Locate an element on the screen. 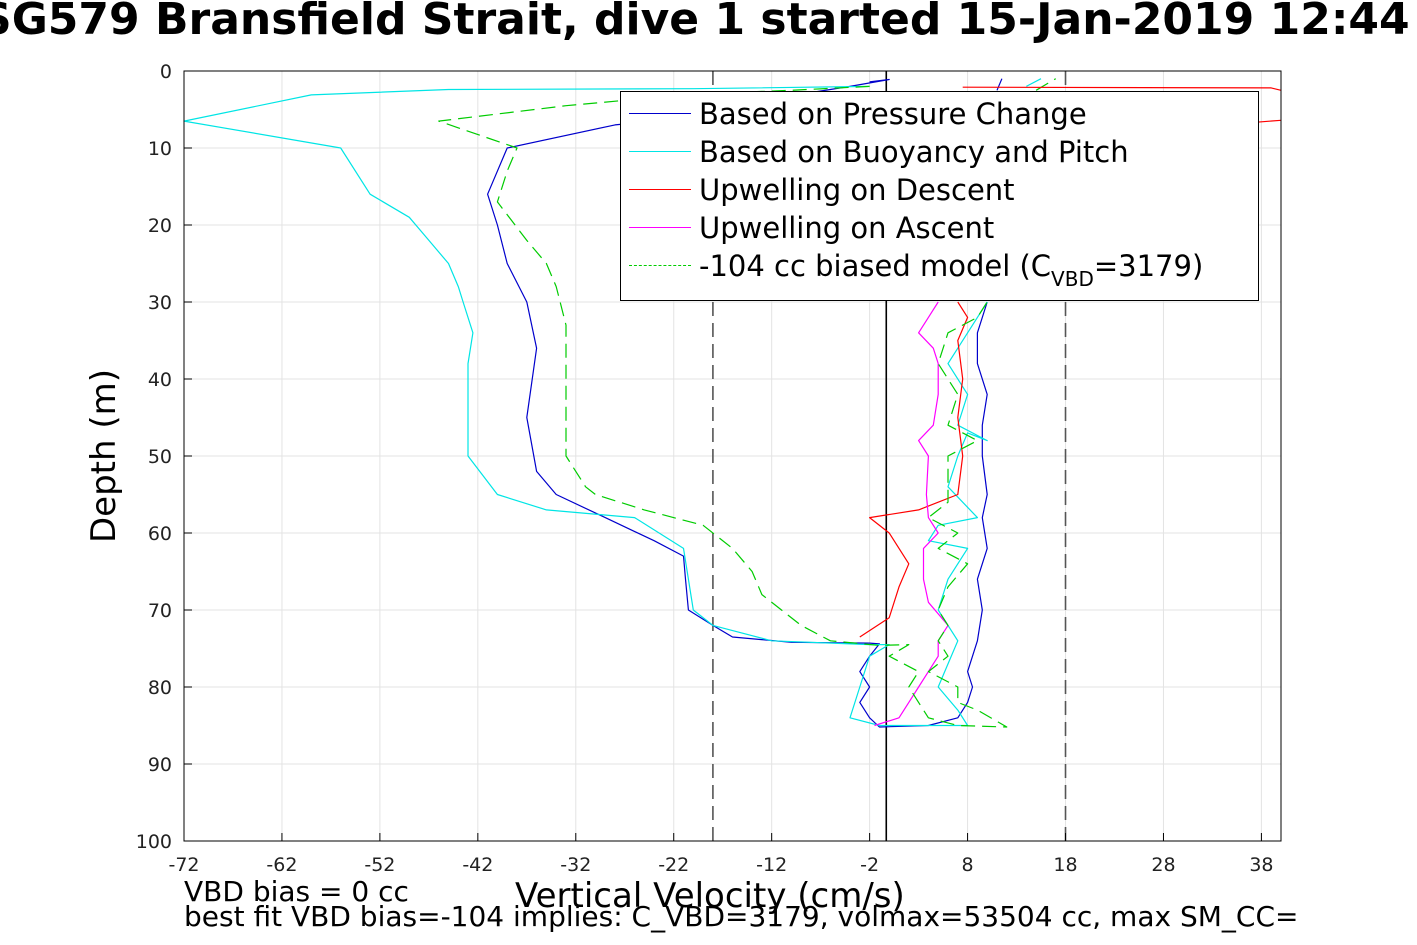 Image resolution: width=1417 pixels, height=945 pixels. y-tick-label: 100 is located at coordinates (154, 842).